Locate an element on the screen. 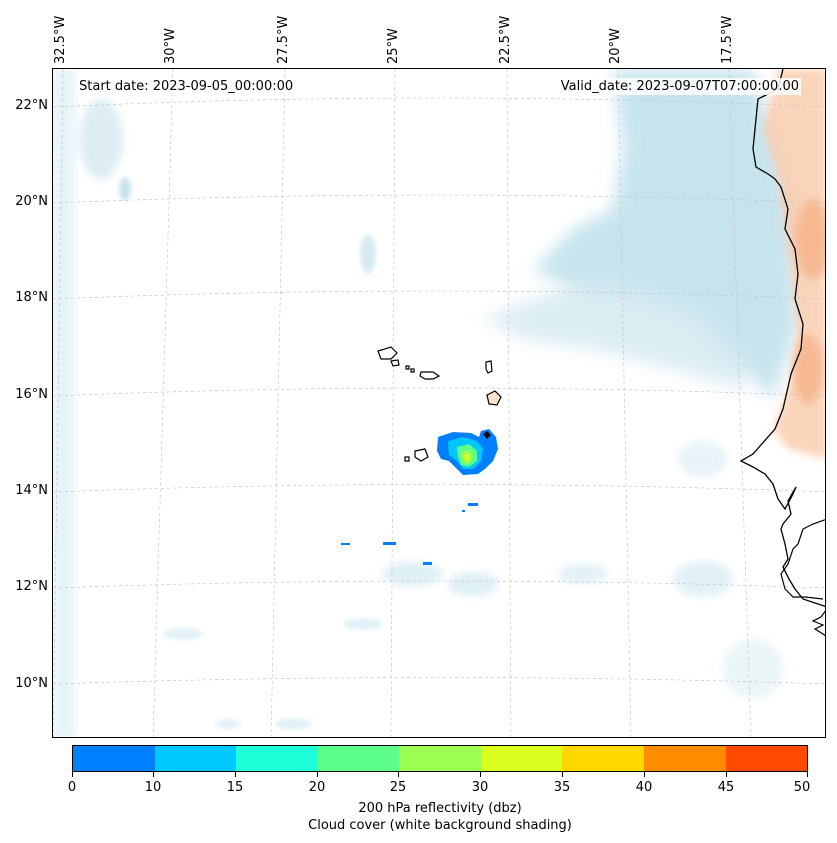 The image size is (837, 843). colorbar-label-cloud: Cloud cover (white background shading) is located at coordinates (440, 825).